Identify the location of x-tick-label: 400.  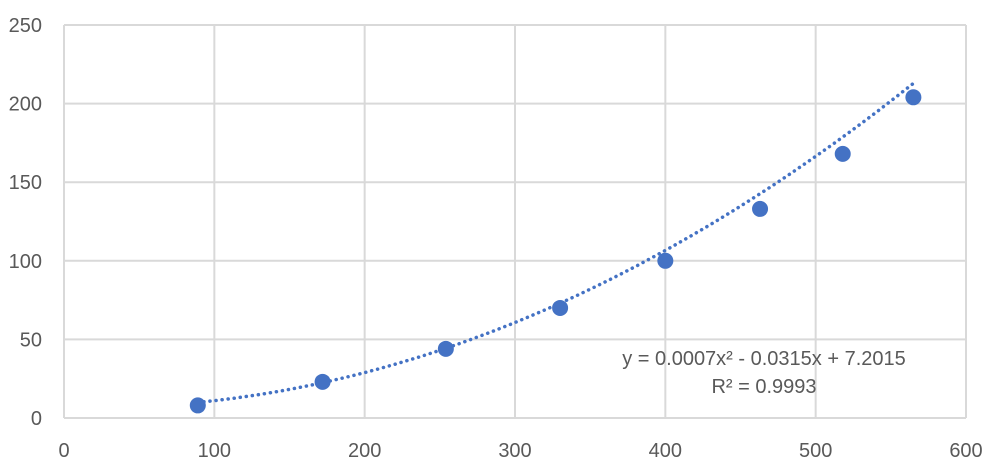
(665, 451).